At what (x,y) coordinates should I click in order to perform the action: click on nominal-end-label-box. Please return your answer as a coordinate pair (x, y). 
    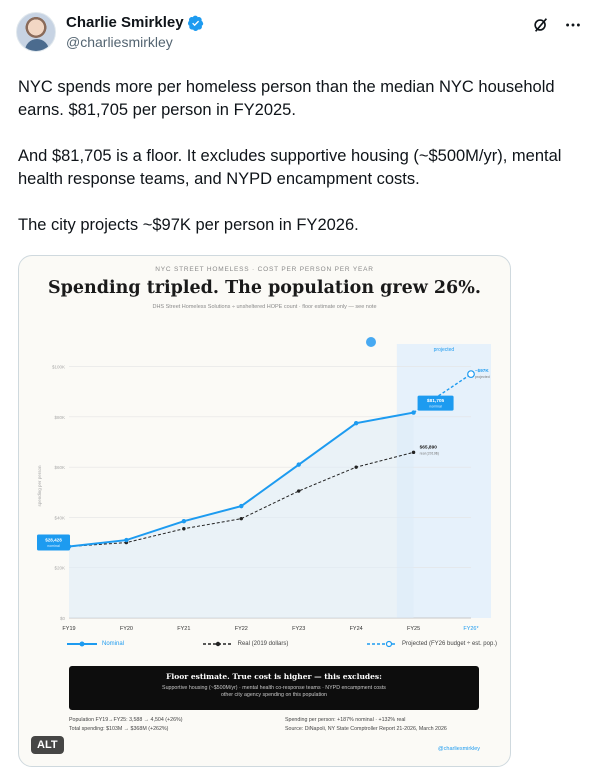
    Looking at the image, I should click on (435, 403).